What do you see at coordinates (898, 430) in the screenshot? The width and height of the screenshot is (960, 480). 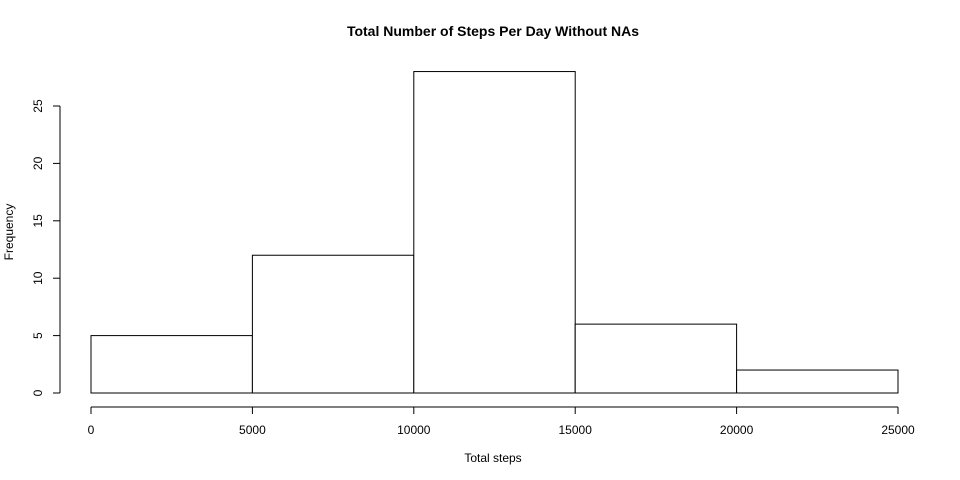 I see `x-tick-label: 25000` at bounding box center [898, 430].